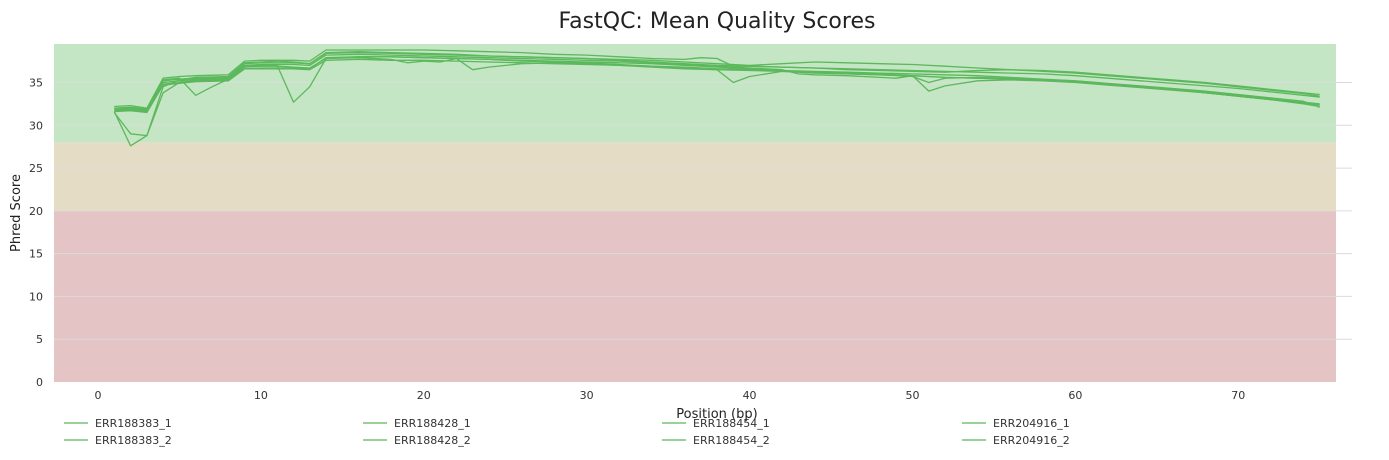 Image resolution: width=1389 pixels, height=460 pixels. What do you see at coordinates (16, 213) in the screenshot?
I see `y-axis-label: Phred Score` at bounding box center [16, 213].